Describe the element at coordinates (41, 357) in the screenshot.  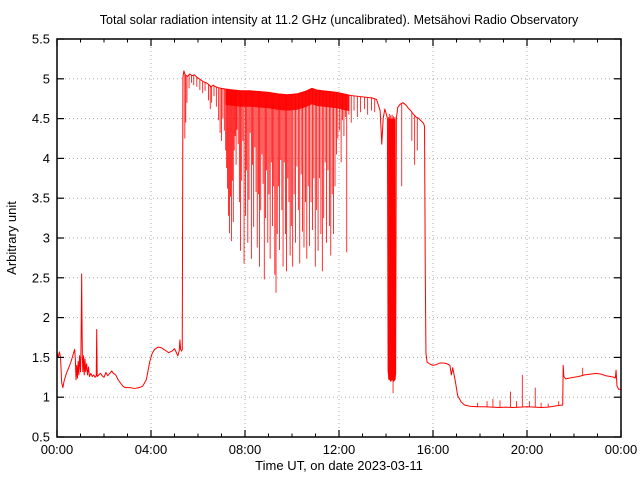
I see `y-tick-label: 1.5` at that location.